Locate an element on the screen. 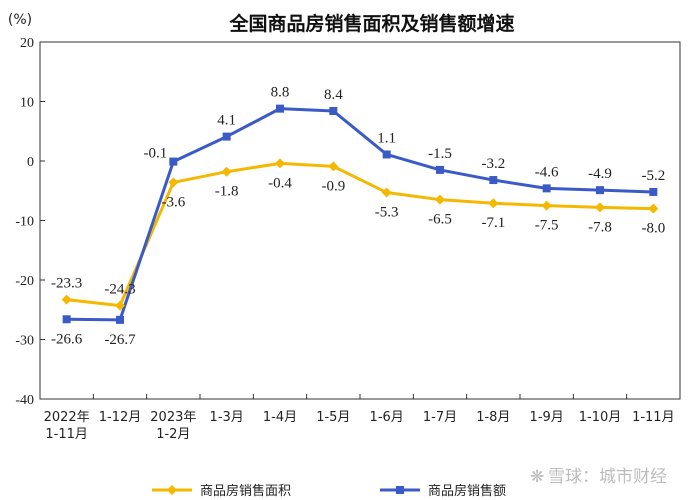  y-axis: 20 10 0 -10 -20 -30 -40 is located at coordinates (30, 222).